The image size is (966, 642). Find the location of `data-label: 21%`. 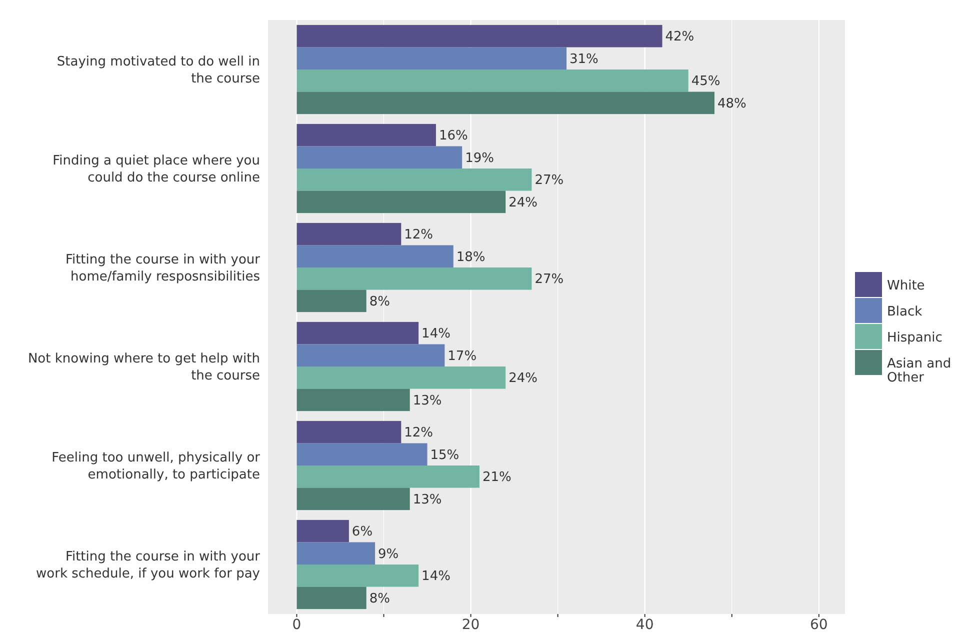

data-label: 21% is located at coordinates (497, 478).